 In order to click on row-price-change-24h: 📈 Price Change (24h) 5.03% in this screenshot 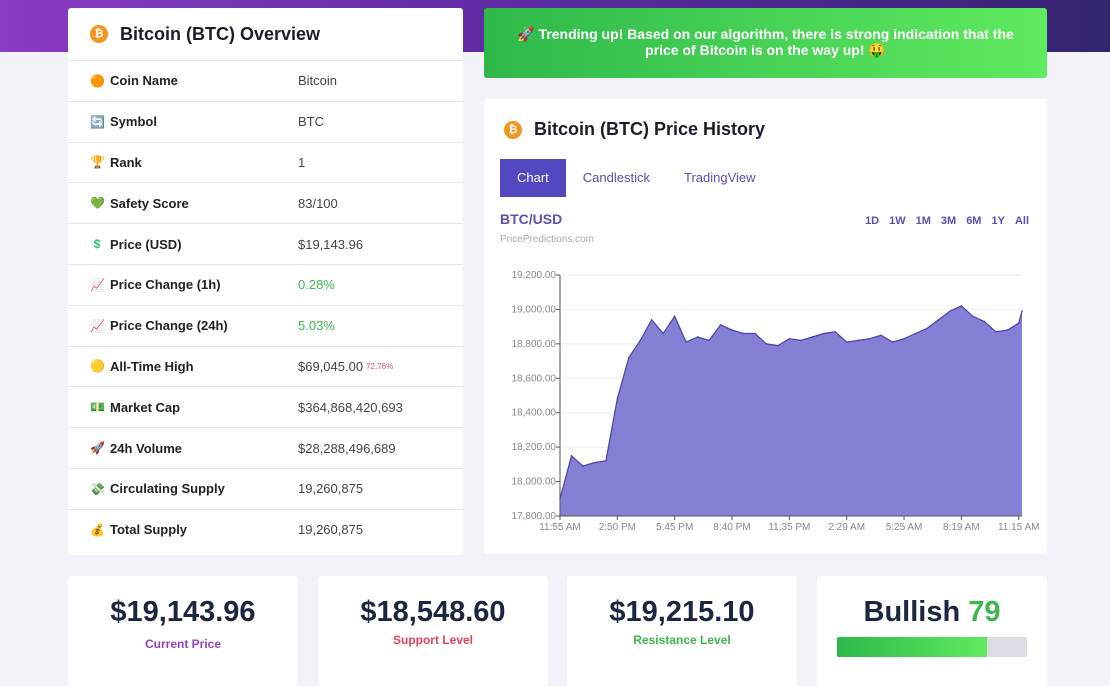, I will do `click(265, 325)`.